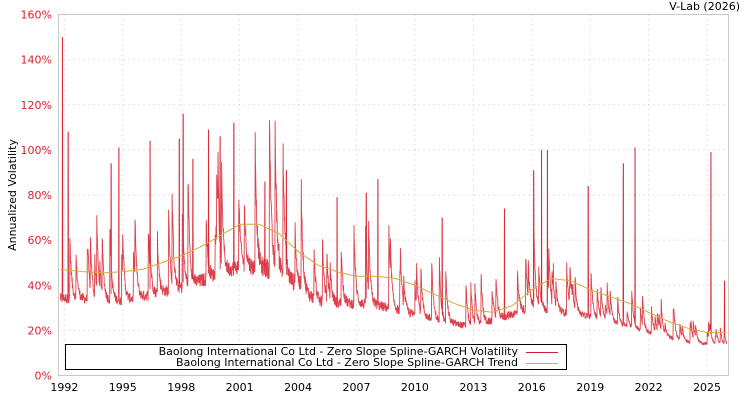 The height and width of the screenshot is (400, 750). I want to click on x-tick-label: 2004, so click(298, 387).